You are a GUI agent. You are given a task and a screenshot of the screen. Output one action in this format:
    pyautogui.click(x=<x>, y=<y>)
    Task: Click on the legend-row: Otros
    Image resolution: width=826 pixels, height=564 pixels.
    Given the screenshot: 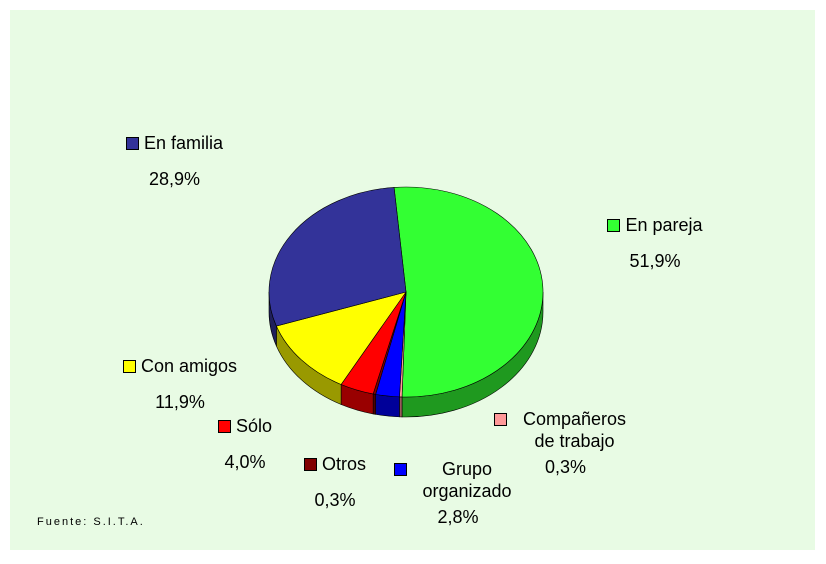 What is the action you would take?
    pyautogui.click(x=335, y=464)
    